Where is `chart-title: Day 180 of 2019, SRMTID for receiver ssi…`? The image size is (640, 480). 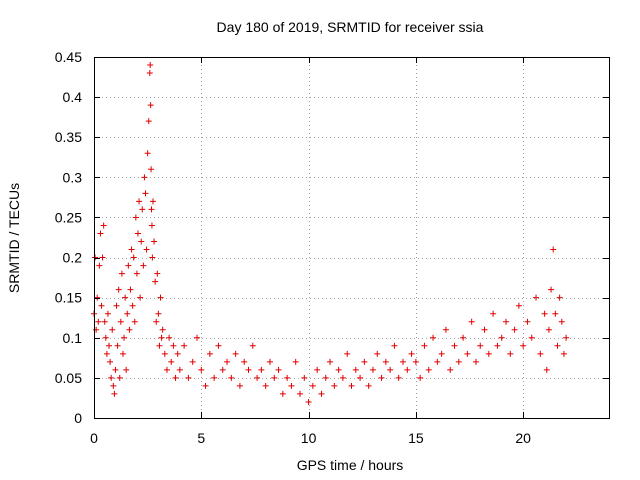
chart-title: Day 180 of 2019, SRMTID for receiver ssi… is located at coordinates (350, 27).